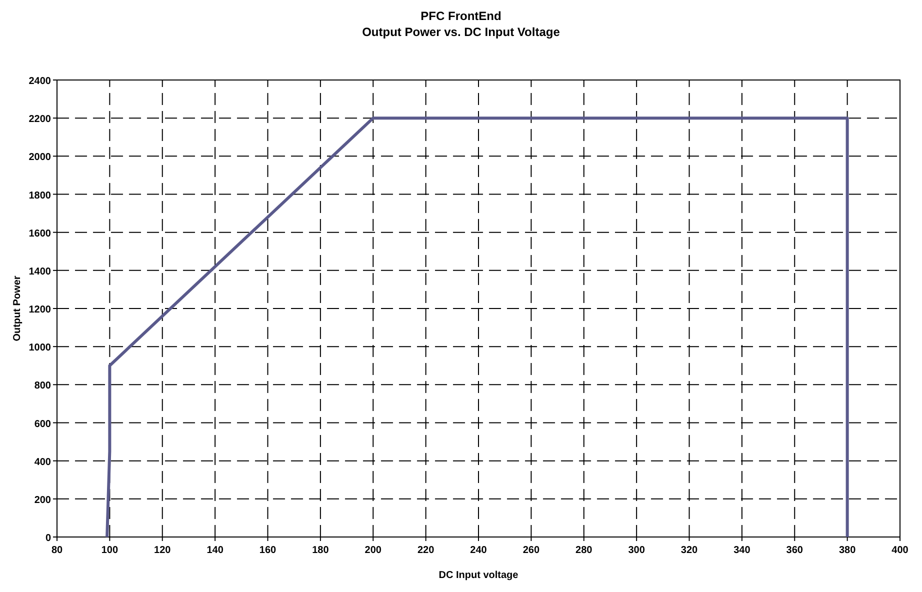 The height and width of the screenshot is (592, 922). Describe the element at coordinates (109, 550) in the screenshot. I see `x-tick-label: 100` at that location.